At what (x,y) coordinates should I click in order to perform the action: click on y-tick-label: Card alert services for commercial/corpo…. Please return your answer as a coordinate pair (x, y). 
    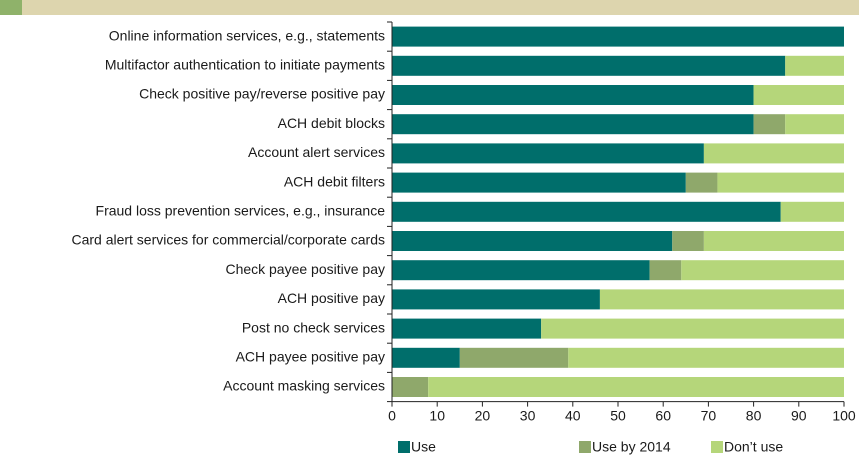
    Looking at the image, I should click on (228, 240).